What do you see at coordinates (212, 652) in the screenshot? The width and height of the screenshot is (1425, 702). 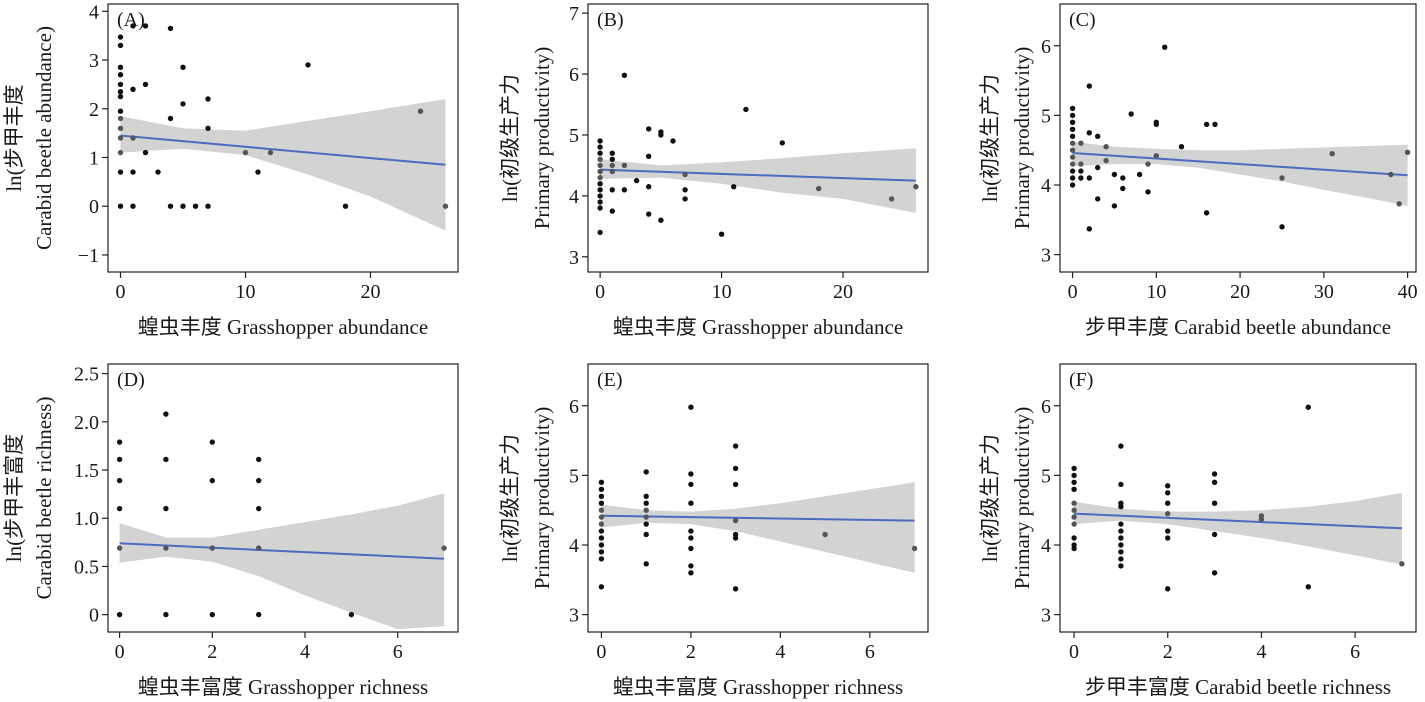 I see `x-tick-label: 2` at bounding box center [212, 652].